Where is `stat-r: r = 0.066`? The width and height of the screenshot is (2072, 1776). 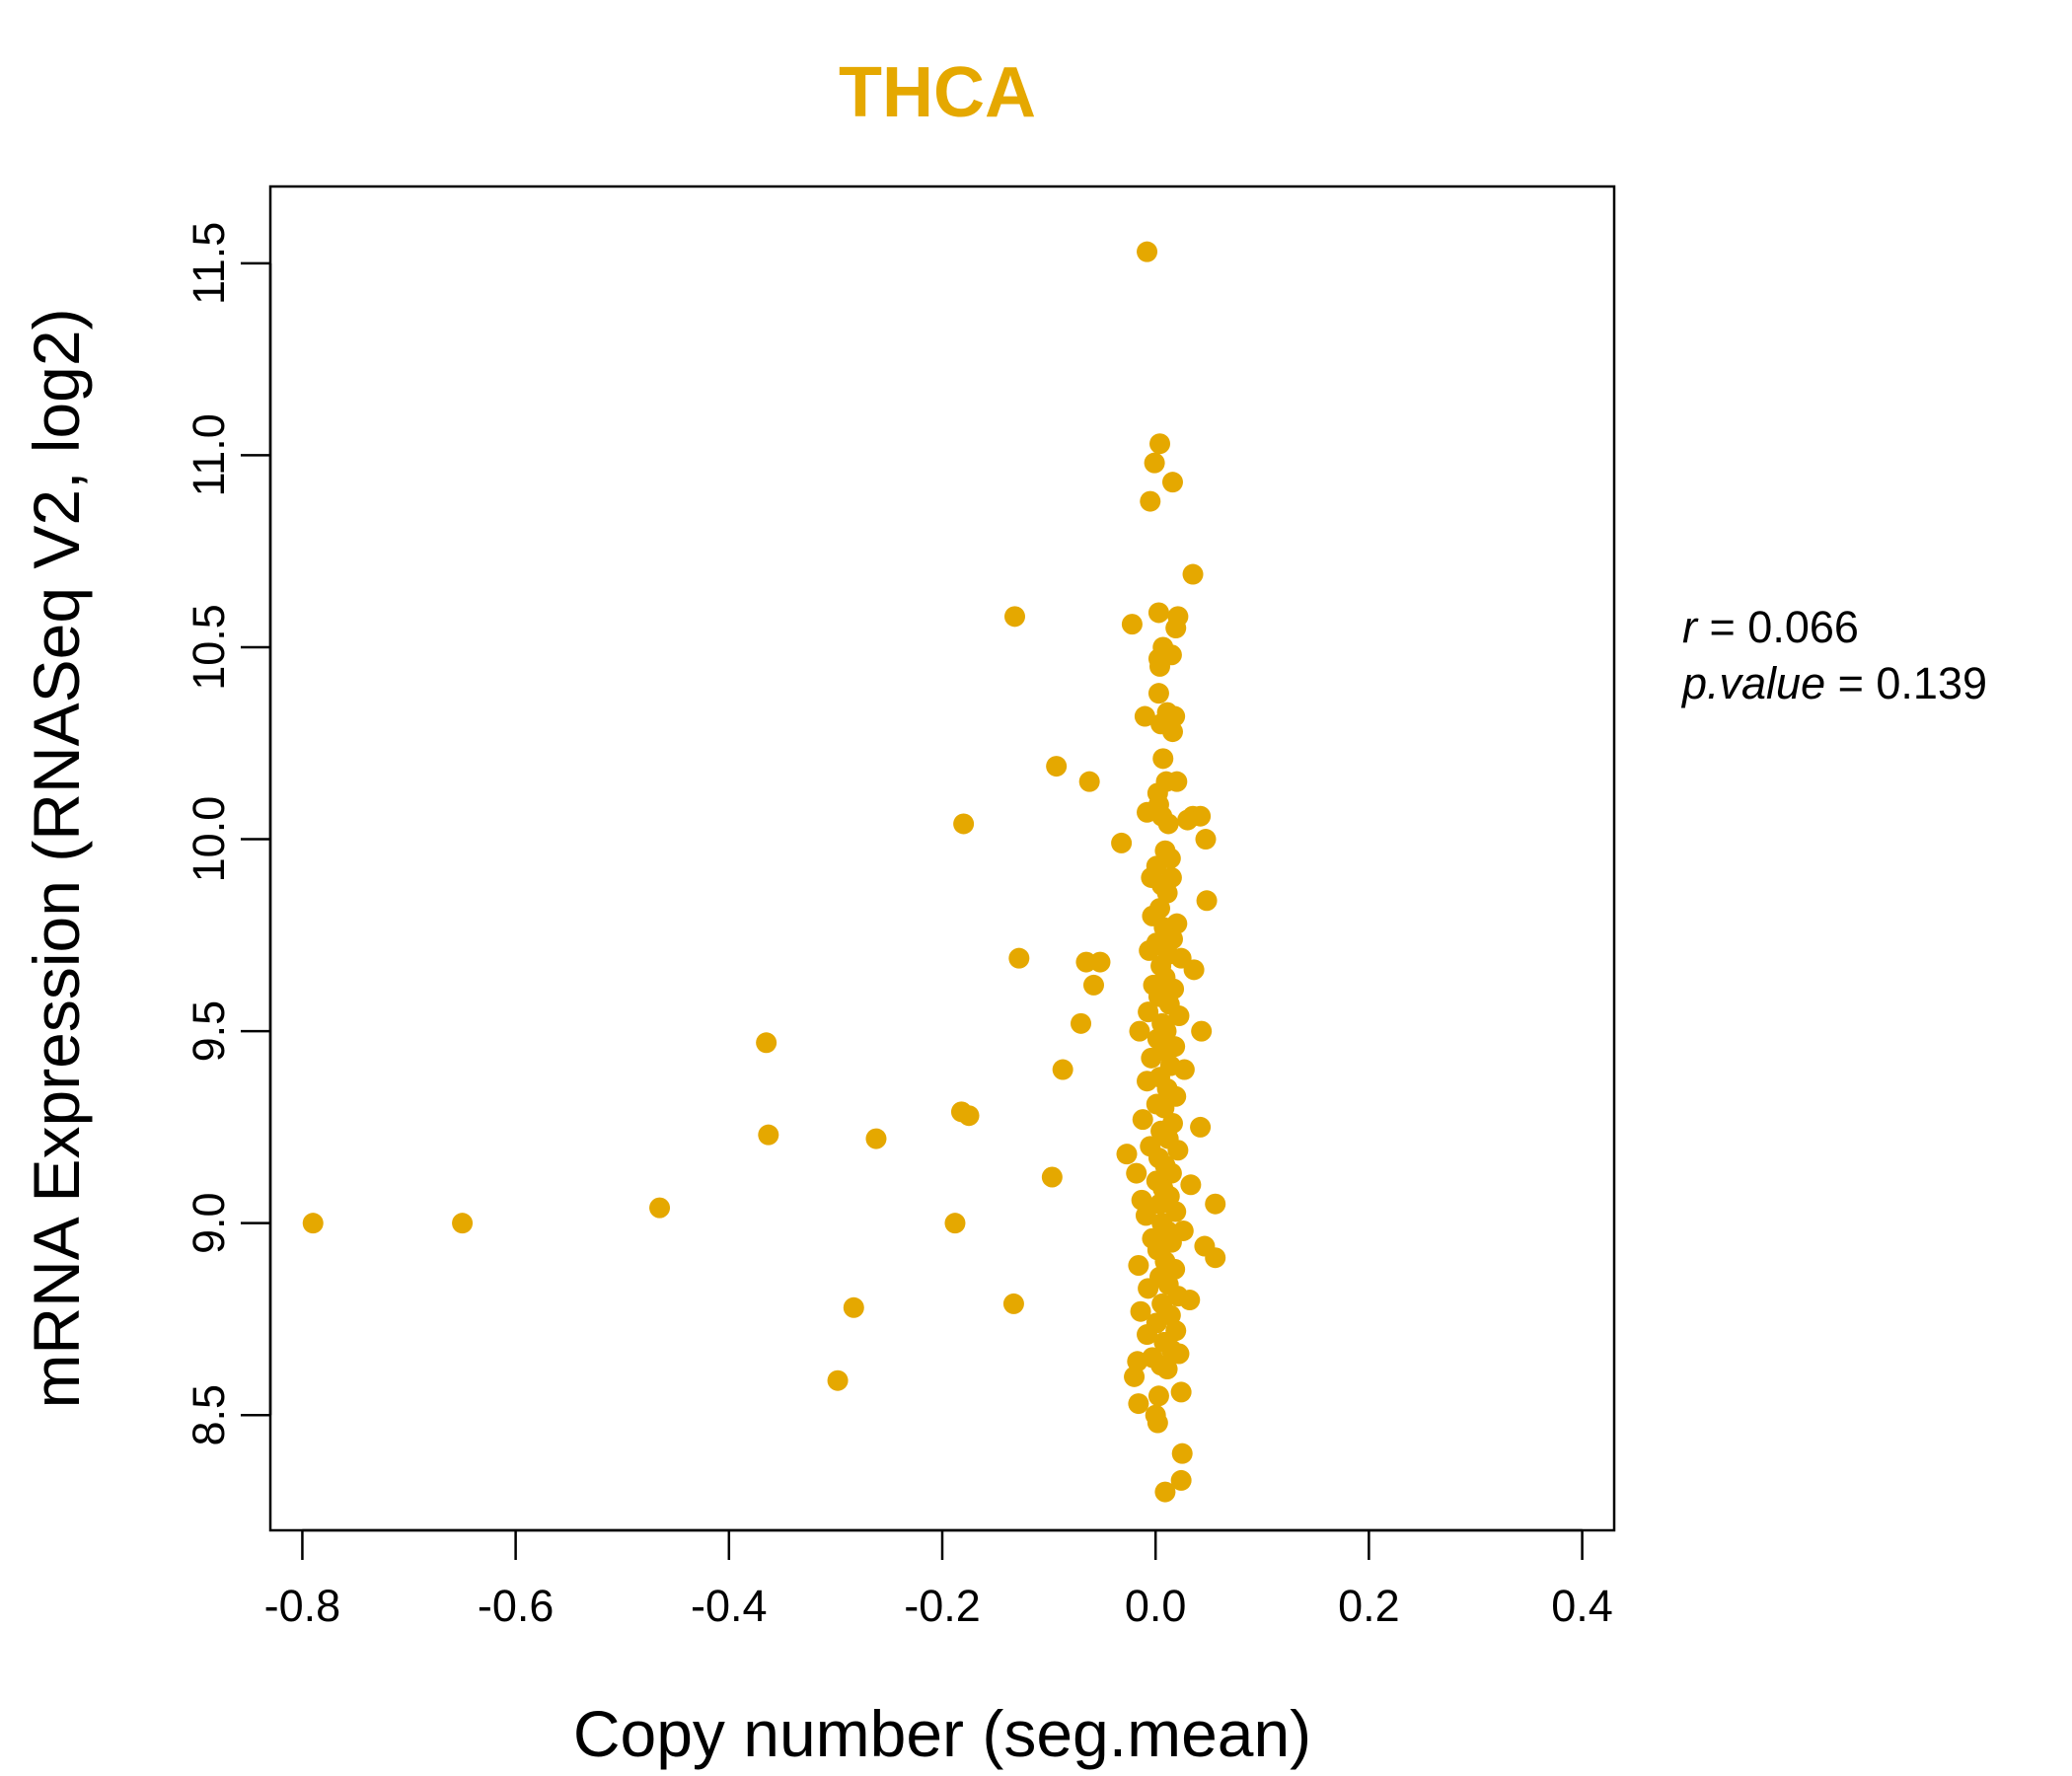
stat-r: r = 0.066 is located at coordinates (1771, 627).